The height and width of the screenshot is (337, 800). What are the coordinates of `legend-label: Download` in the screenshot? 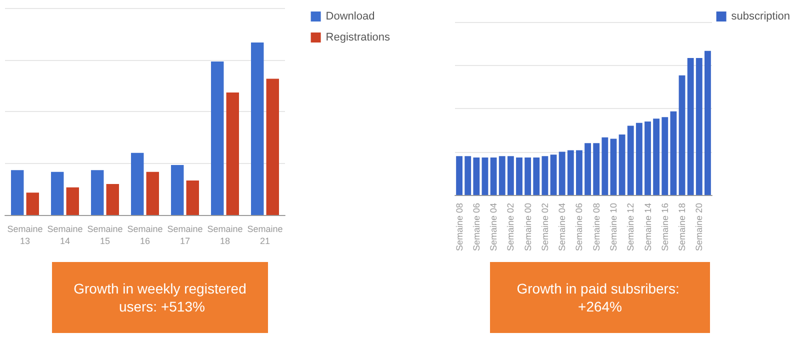 It's located at (350, 16).